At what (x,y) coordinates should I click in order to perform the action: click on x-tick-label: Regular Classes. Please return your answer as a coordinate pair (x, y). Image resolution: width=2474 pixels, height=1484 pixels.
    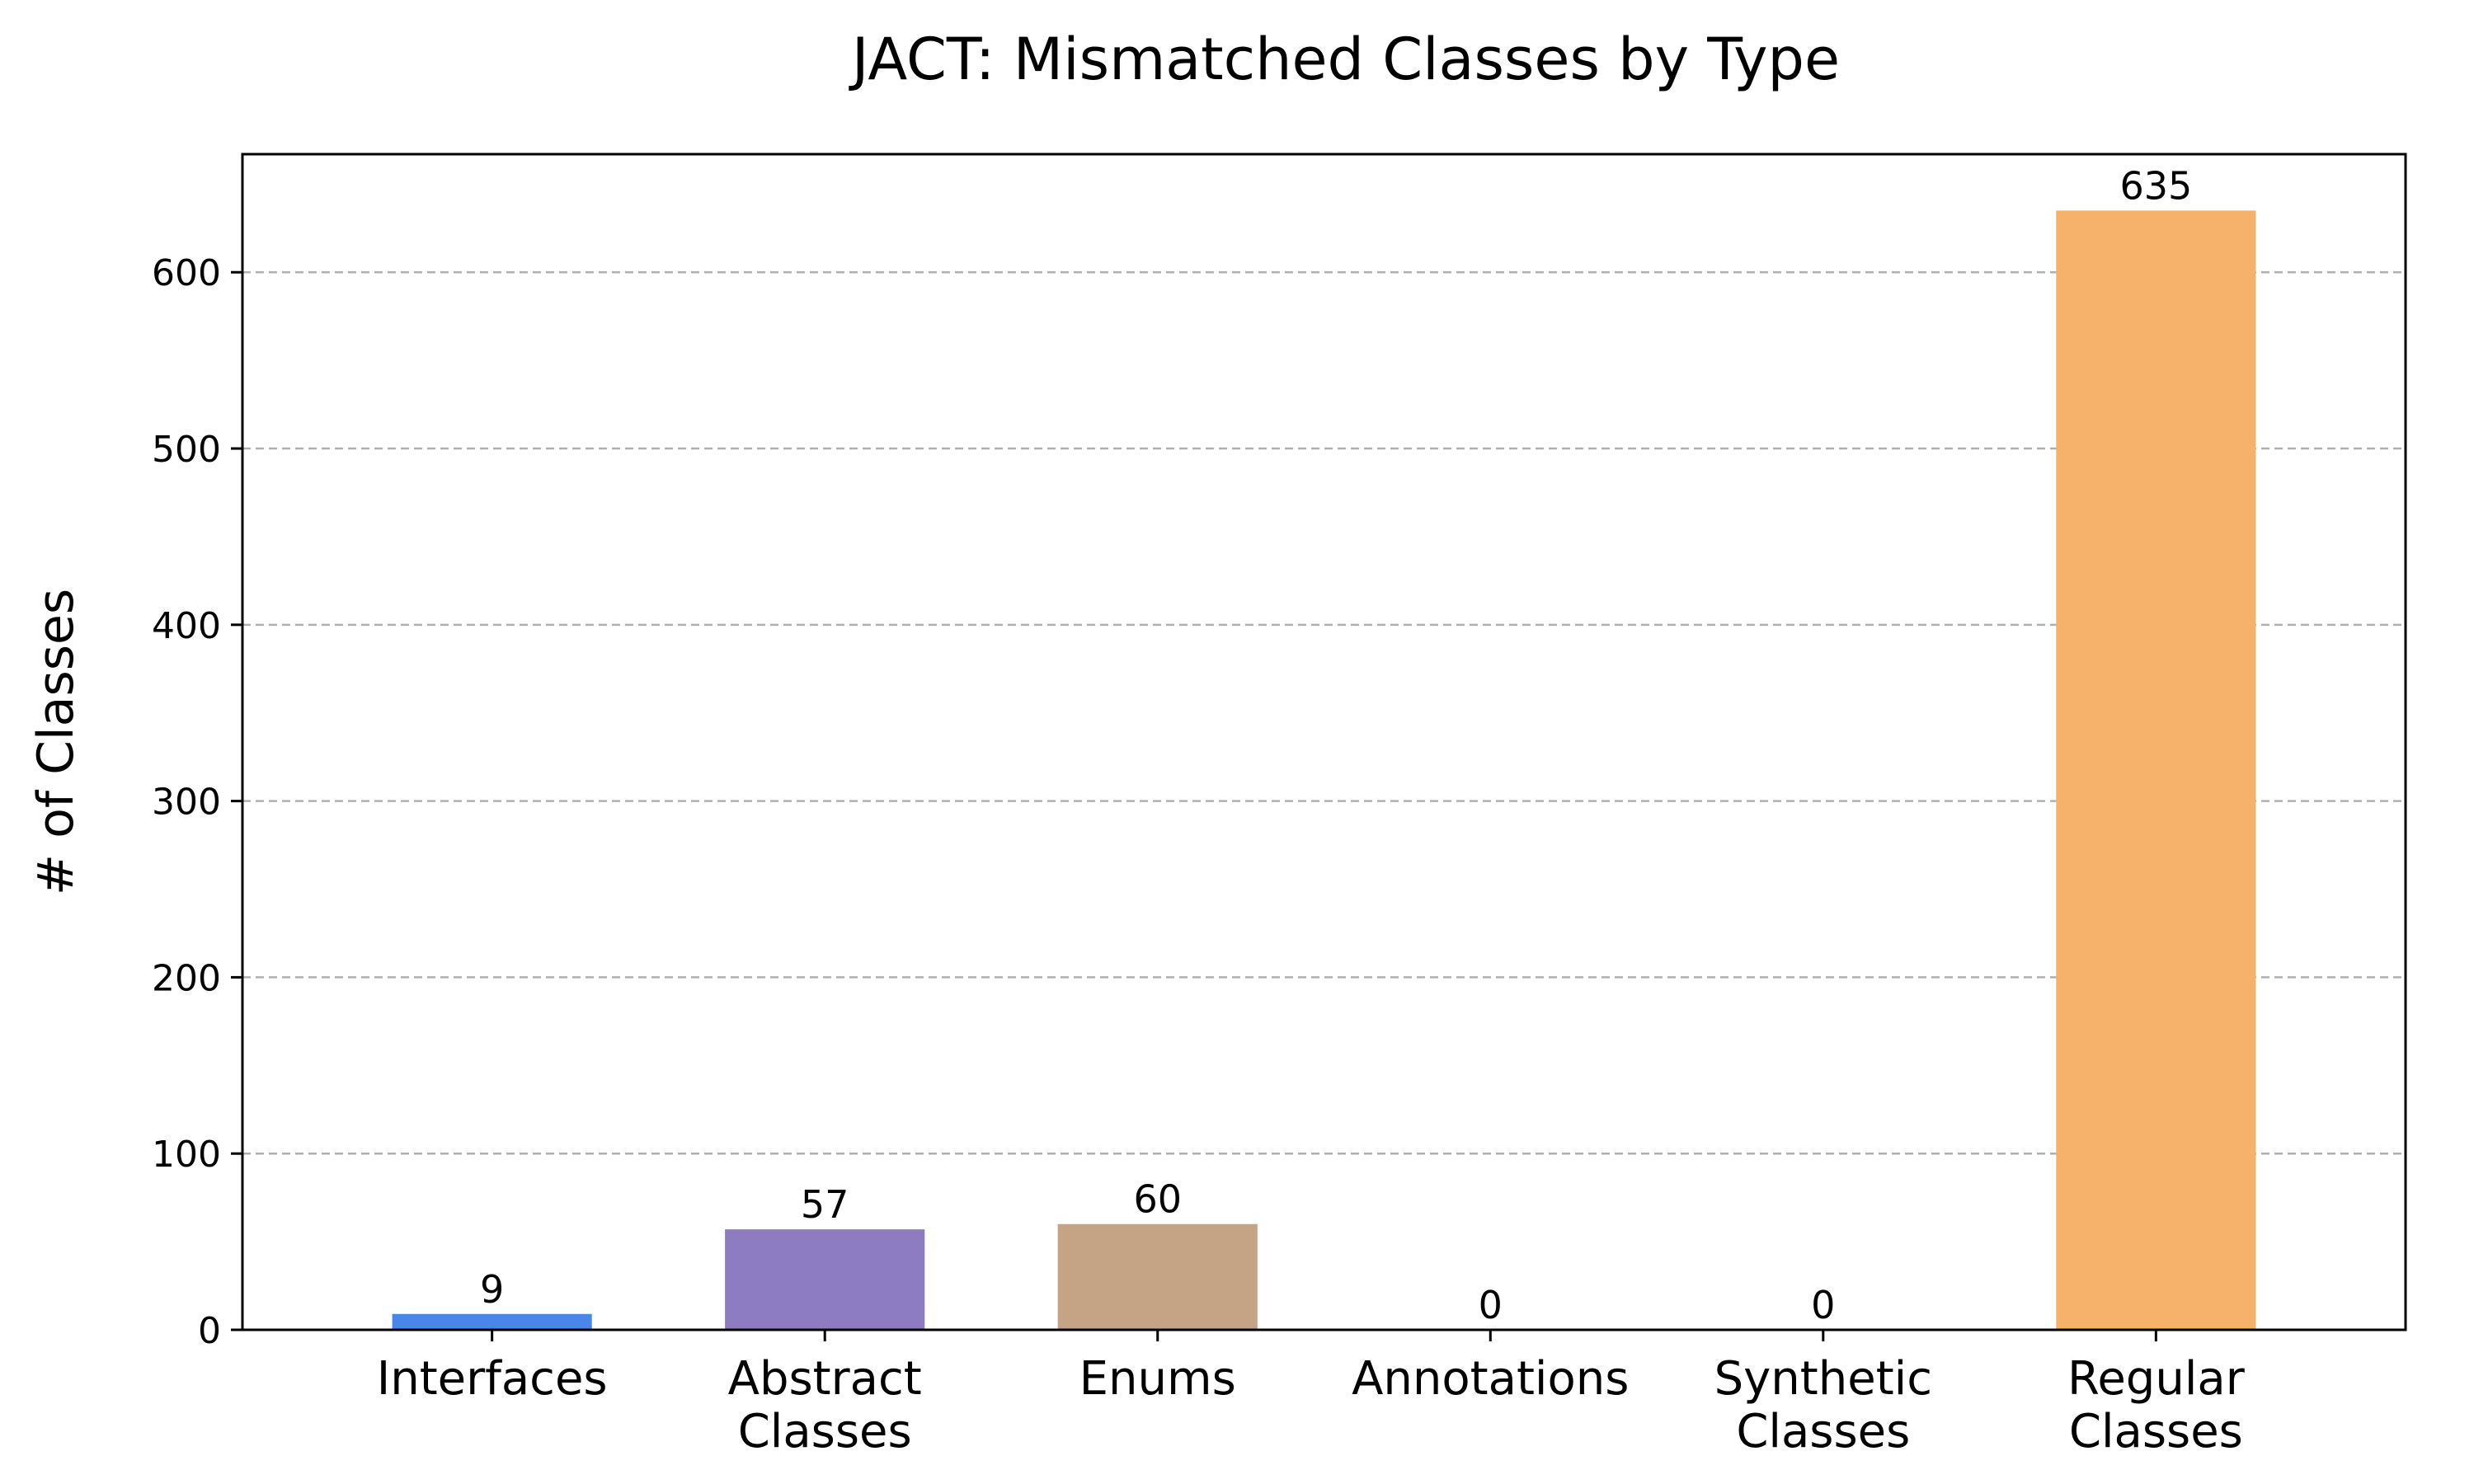
    Looking at the image, I should click on (2156, 1405).